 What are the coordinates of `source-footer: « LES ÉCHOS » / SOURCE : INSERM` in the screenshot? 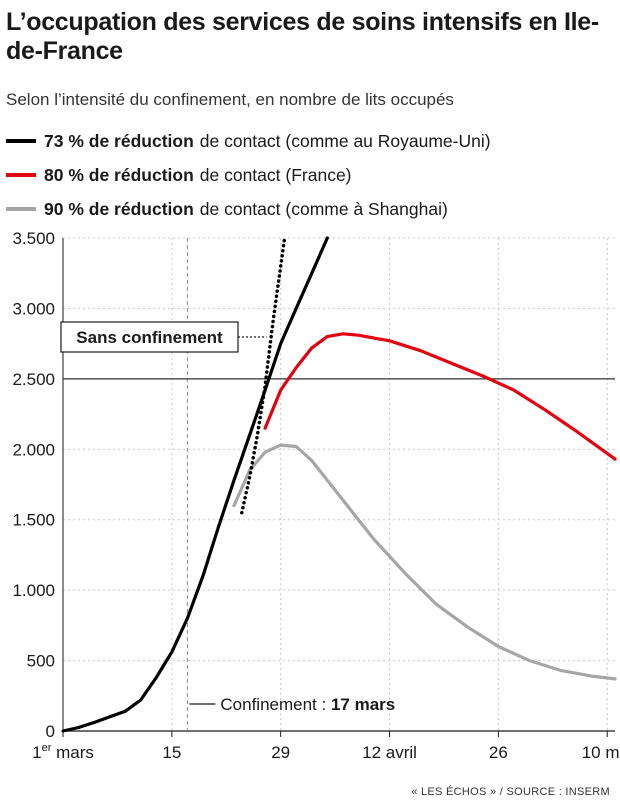 It's located at (510, 792).